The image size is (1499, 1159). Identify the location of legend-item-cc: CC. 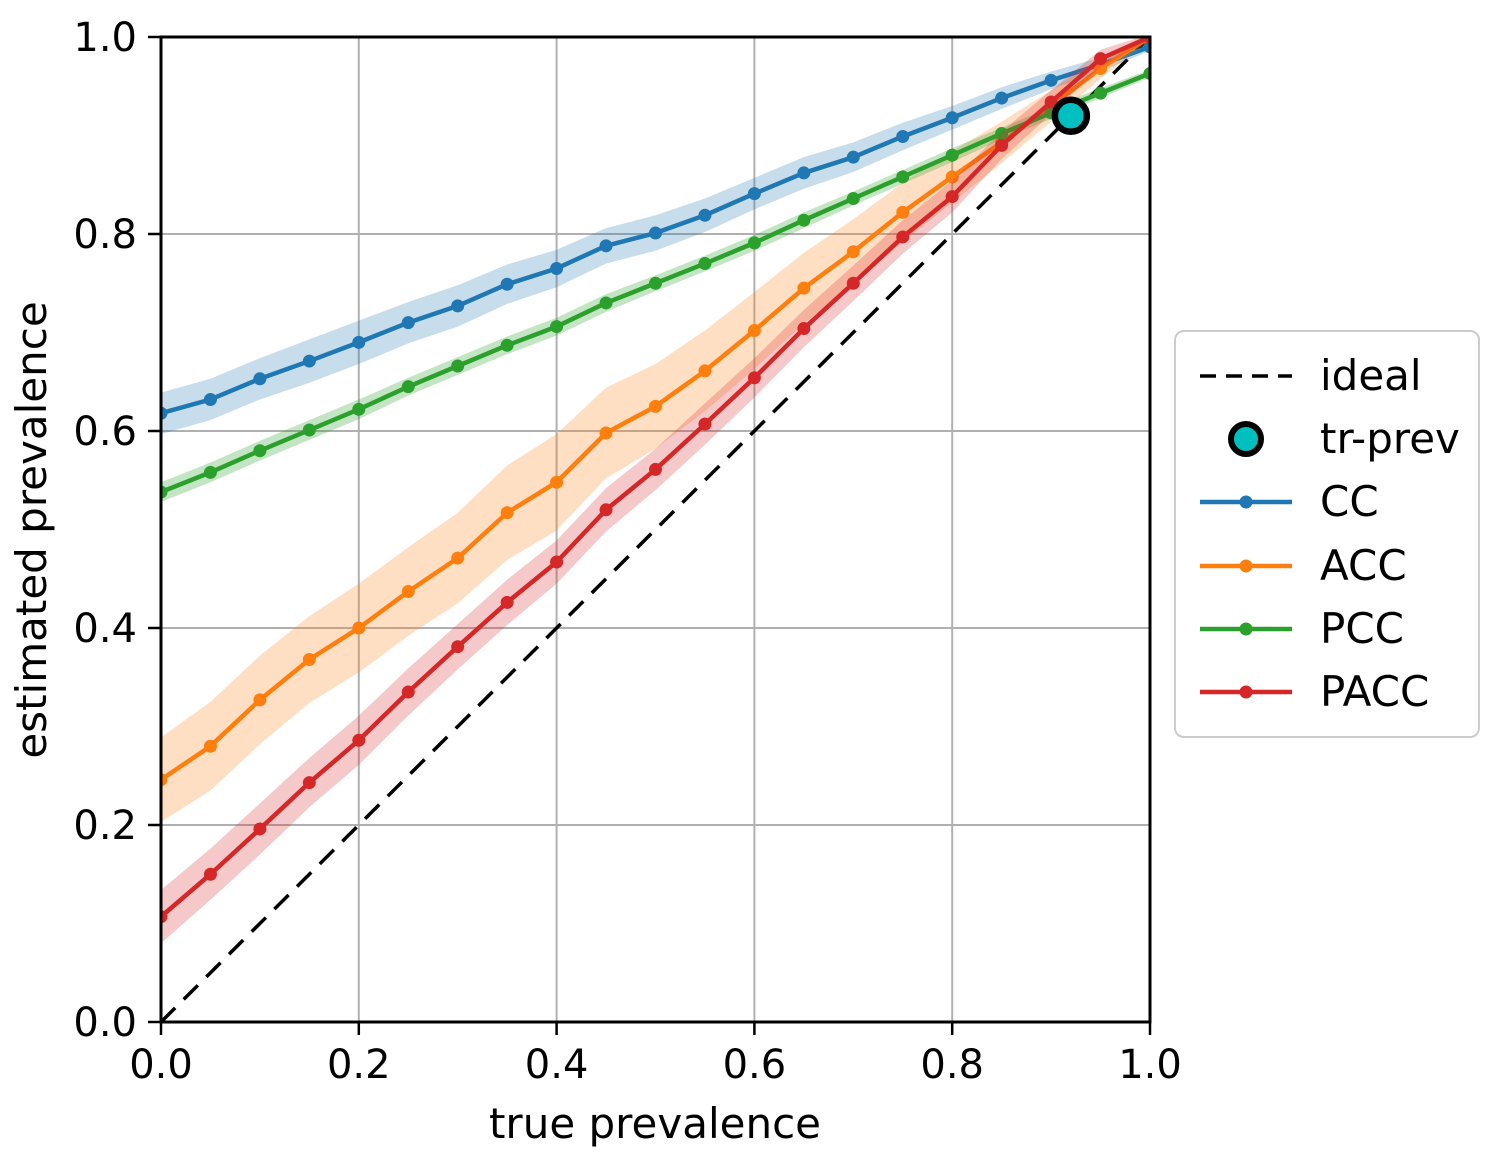
(1334, 502).